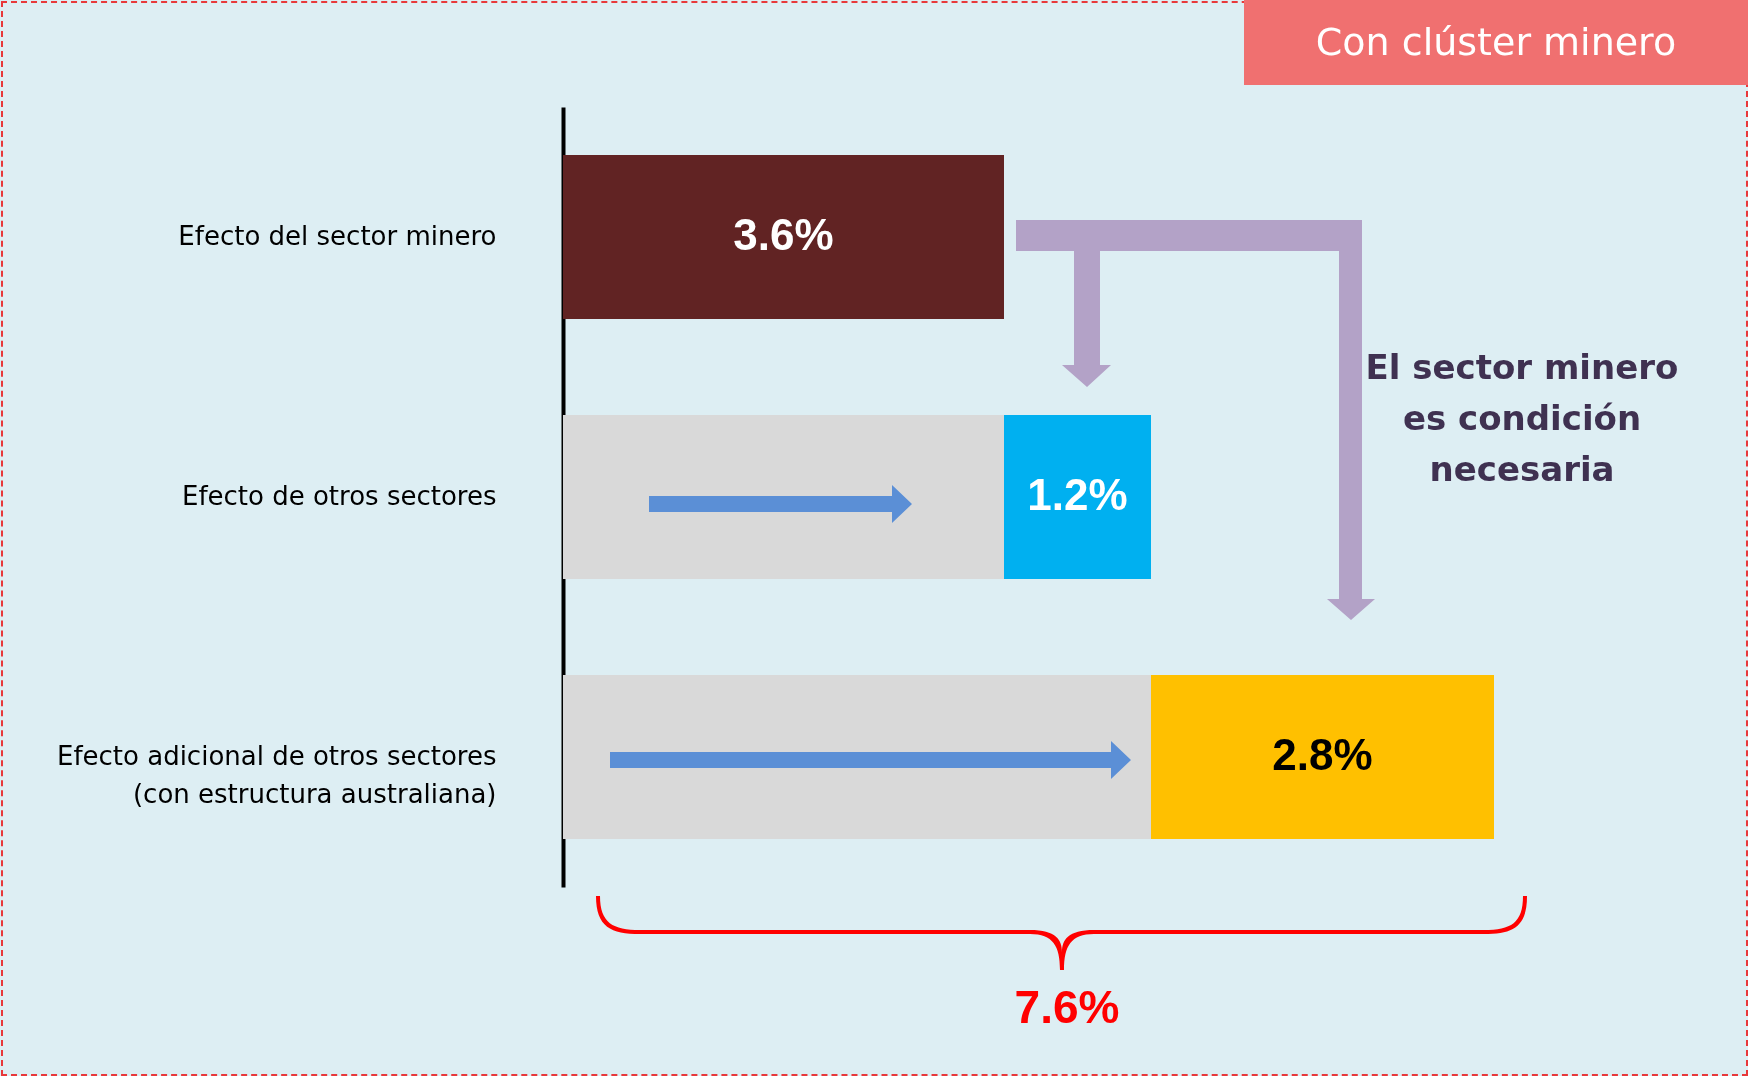  I want to click on y-tick-label: Efecto de otros sectores, so click(339, 496).